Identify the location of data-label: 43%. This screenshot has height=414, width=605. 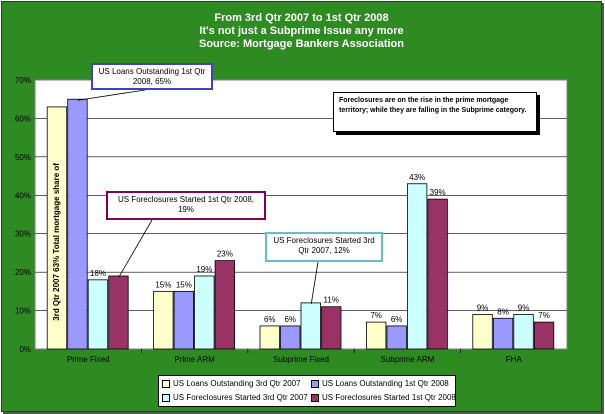
(417, 177).